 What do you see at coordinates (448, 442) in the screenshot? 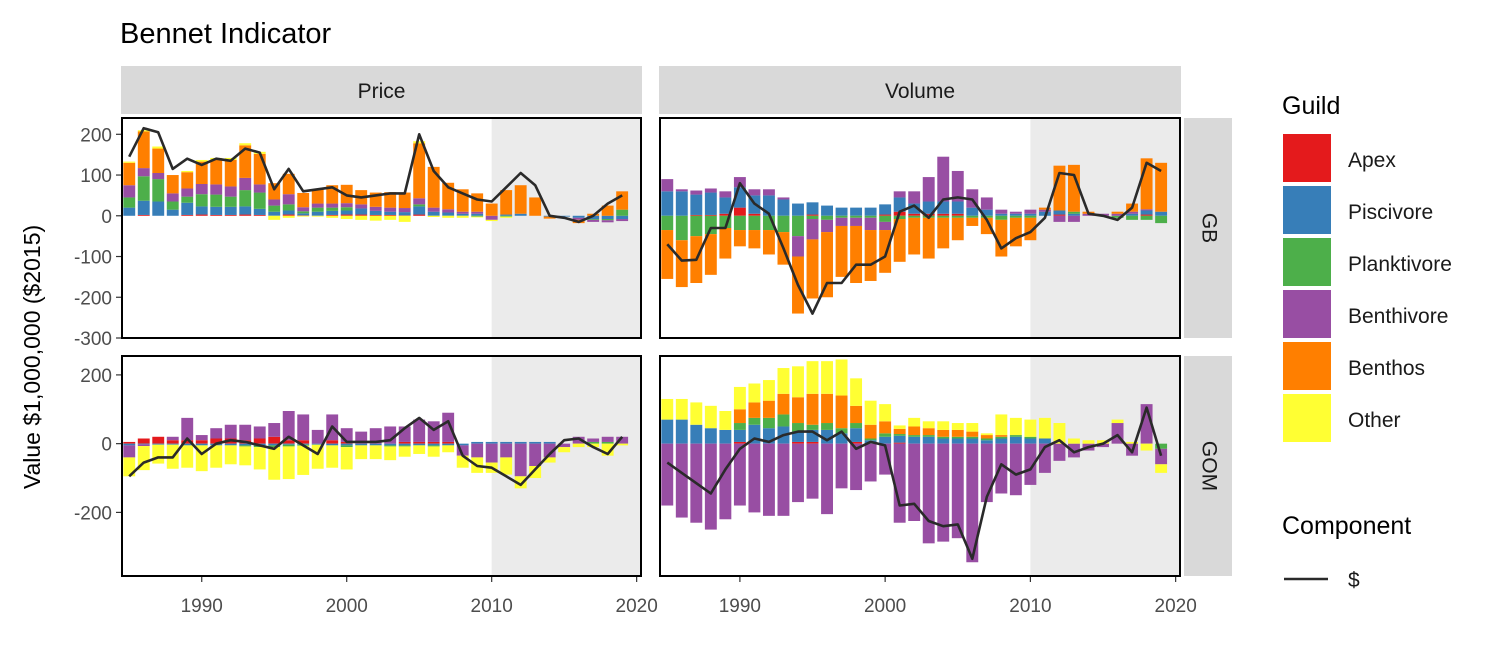
I see `bar-apex-2007` at bounding box center [448, 442].